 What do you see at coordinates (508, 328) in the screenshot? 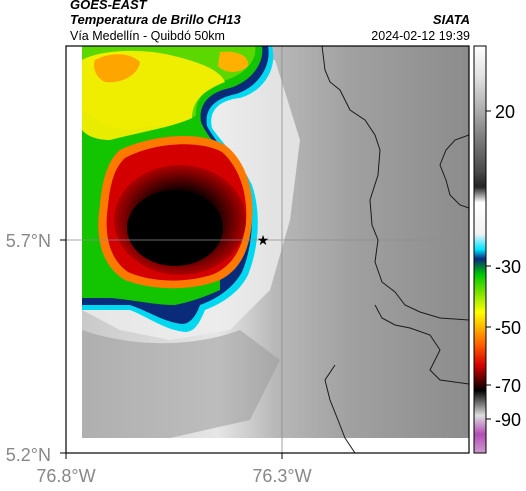
I see `colorbar-tick-label: -50` at bounding box center [508, 328].